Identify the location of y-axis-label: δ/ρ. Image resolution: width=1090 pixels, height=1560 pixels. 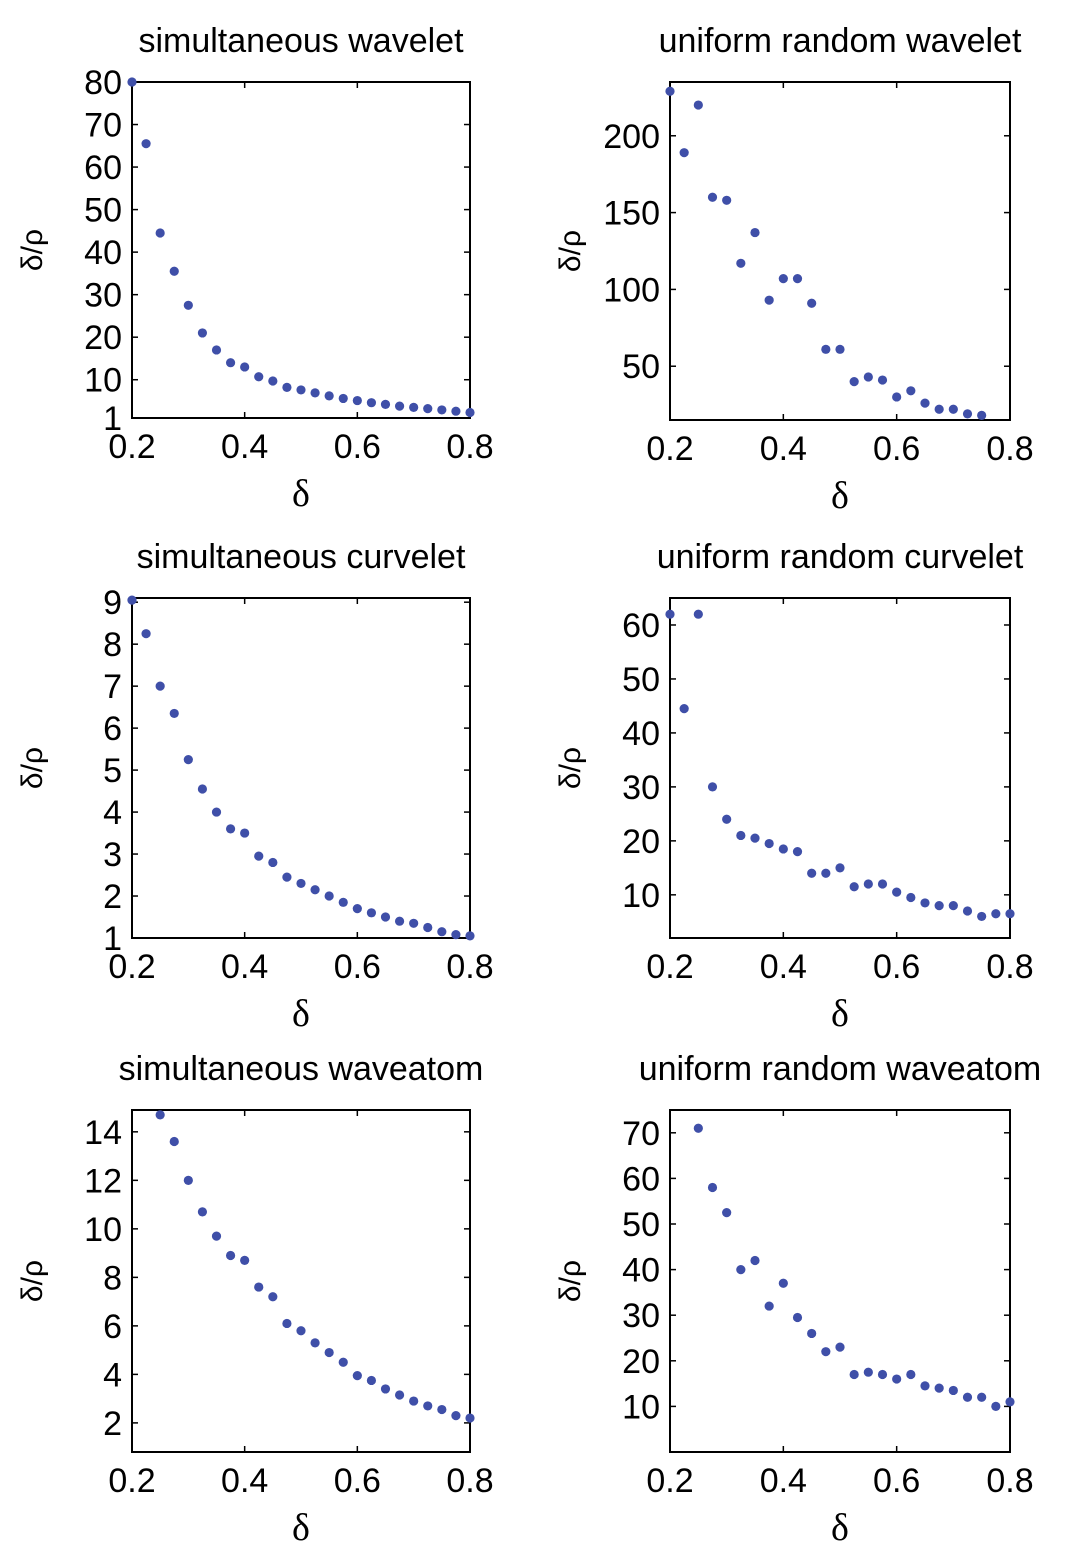
(570, 1281).